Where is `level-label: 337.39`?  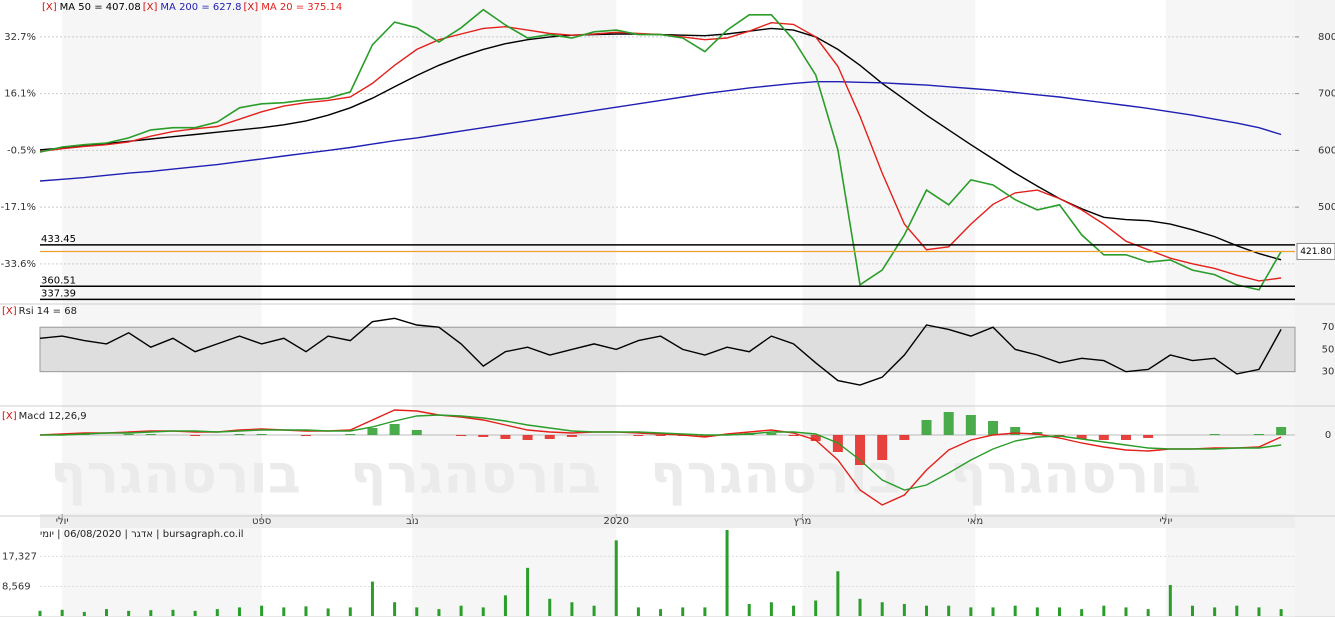 level-label: 337.39 is located at coordinates (58, 293).